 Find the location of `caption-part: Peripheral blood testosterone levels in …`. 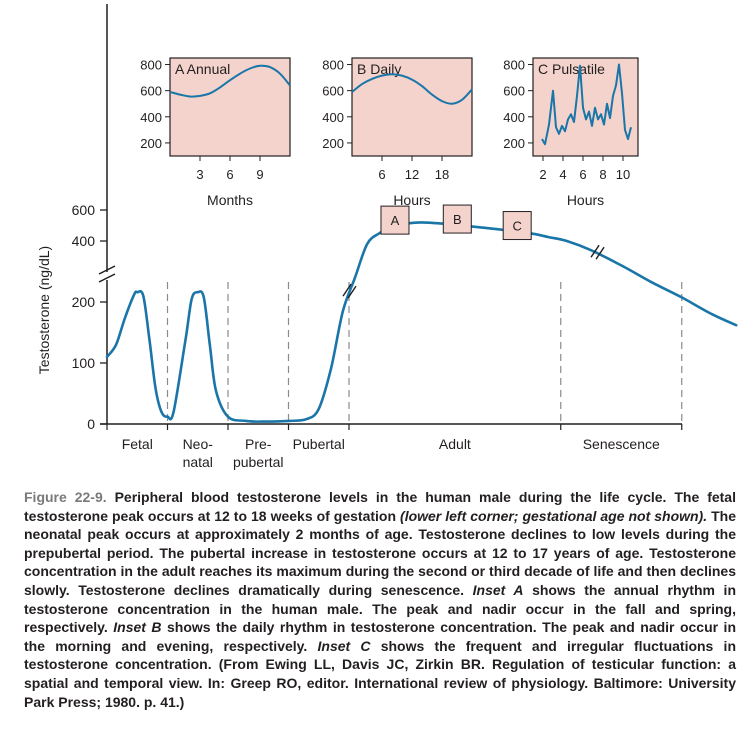

caption-part: Peripheral blood testosterone levels in … is located at coordinates (380, 506).